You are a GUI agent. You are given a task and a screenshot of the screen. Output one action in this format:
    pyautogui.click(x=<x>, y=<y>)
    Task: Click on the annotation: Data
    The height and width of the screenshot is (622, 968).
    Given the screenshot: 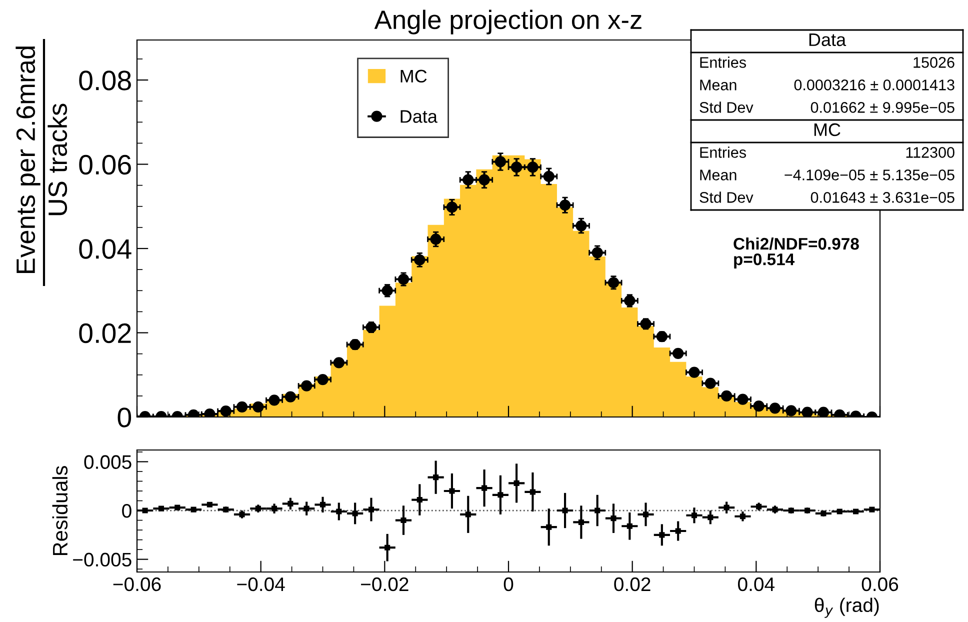 What is the action you would take?
    pyautogui.click(x=827, y=39)
    